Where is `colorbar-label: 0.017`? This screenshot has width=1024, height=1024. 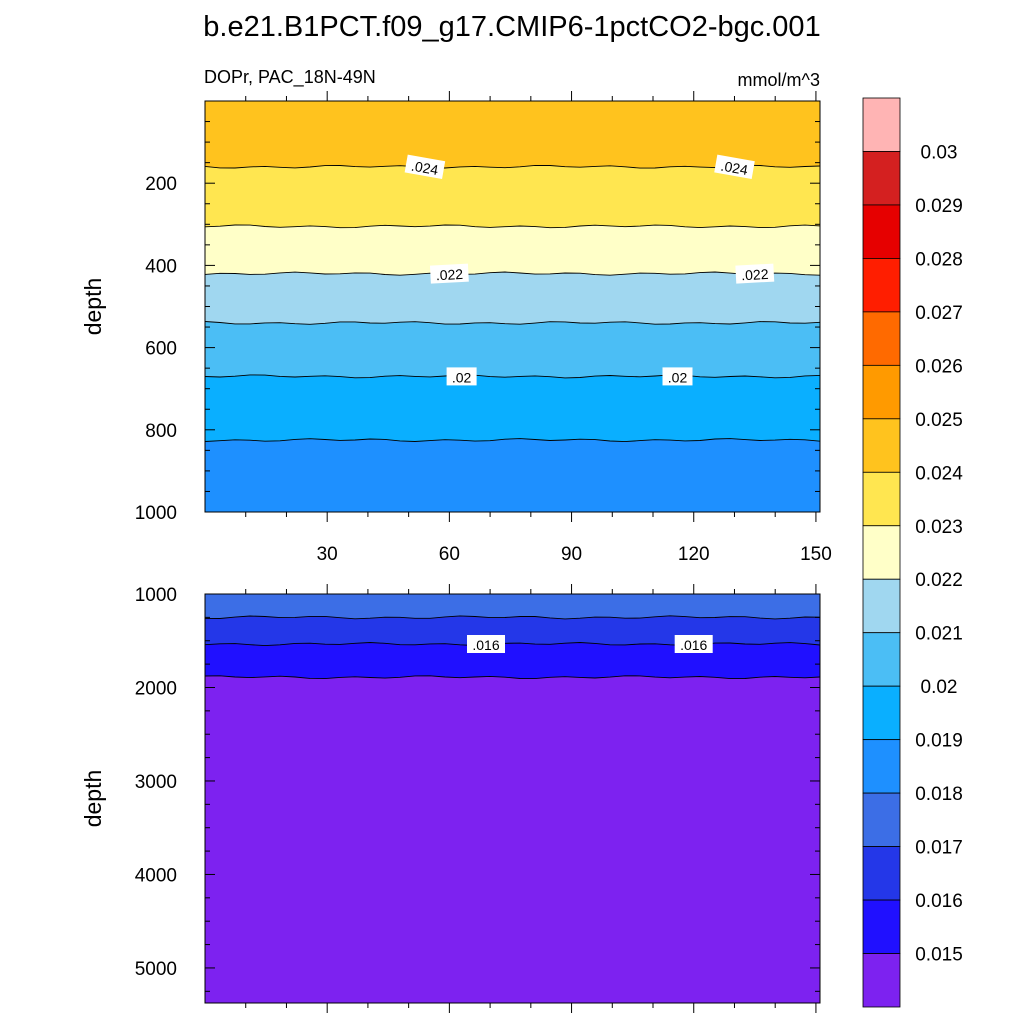
colorbar-label: 0.017 is located at coordinates (939, 848).